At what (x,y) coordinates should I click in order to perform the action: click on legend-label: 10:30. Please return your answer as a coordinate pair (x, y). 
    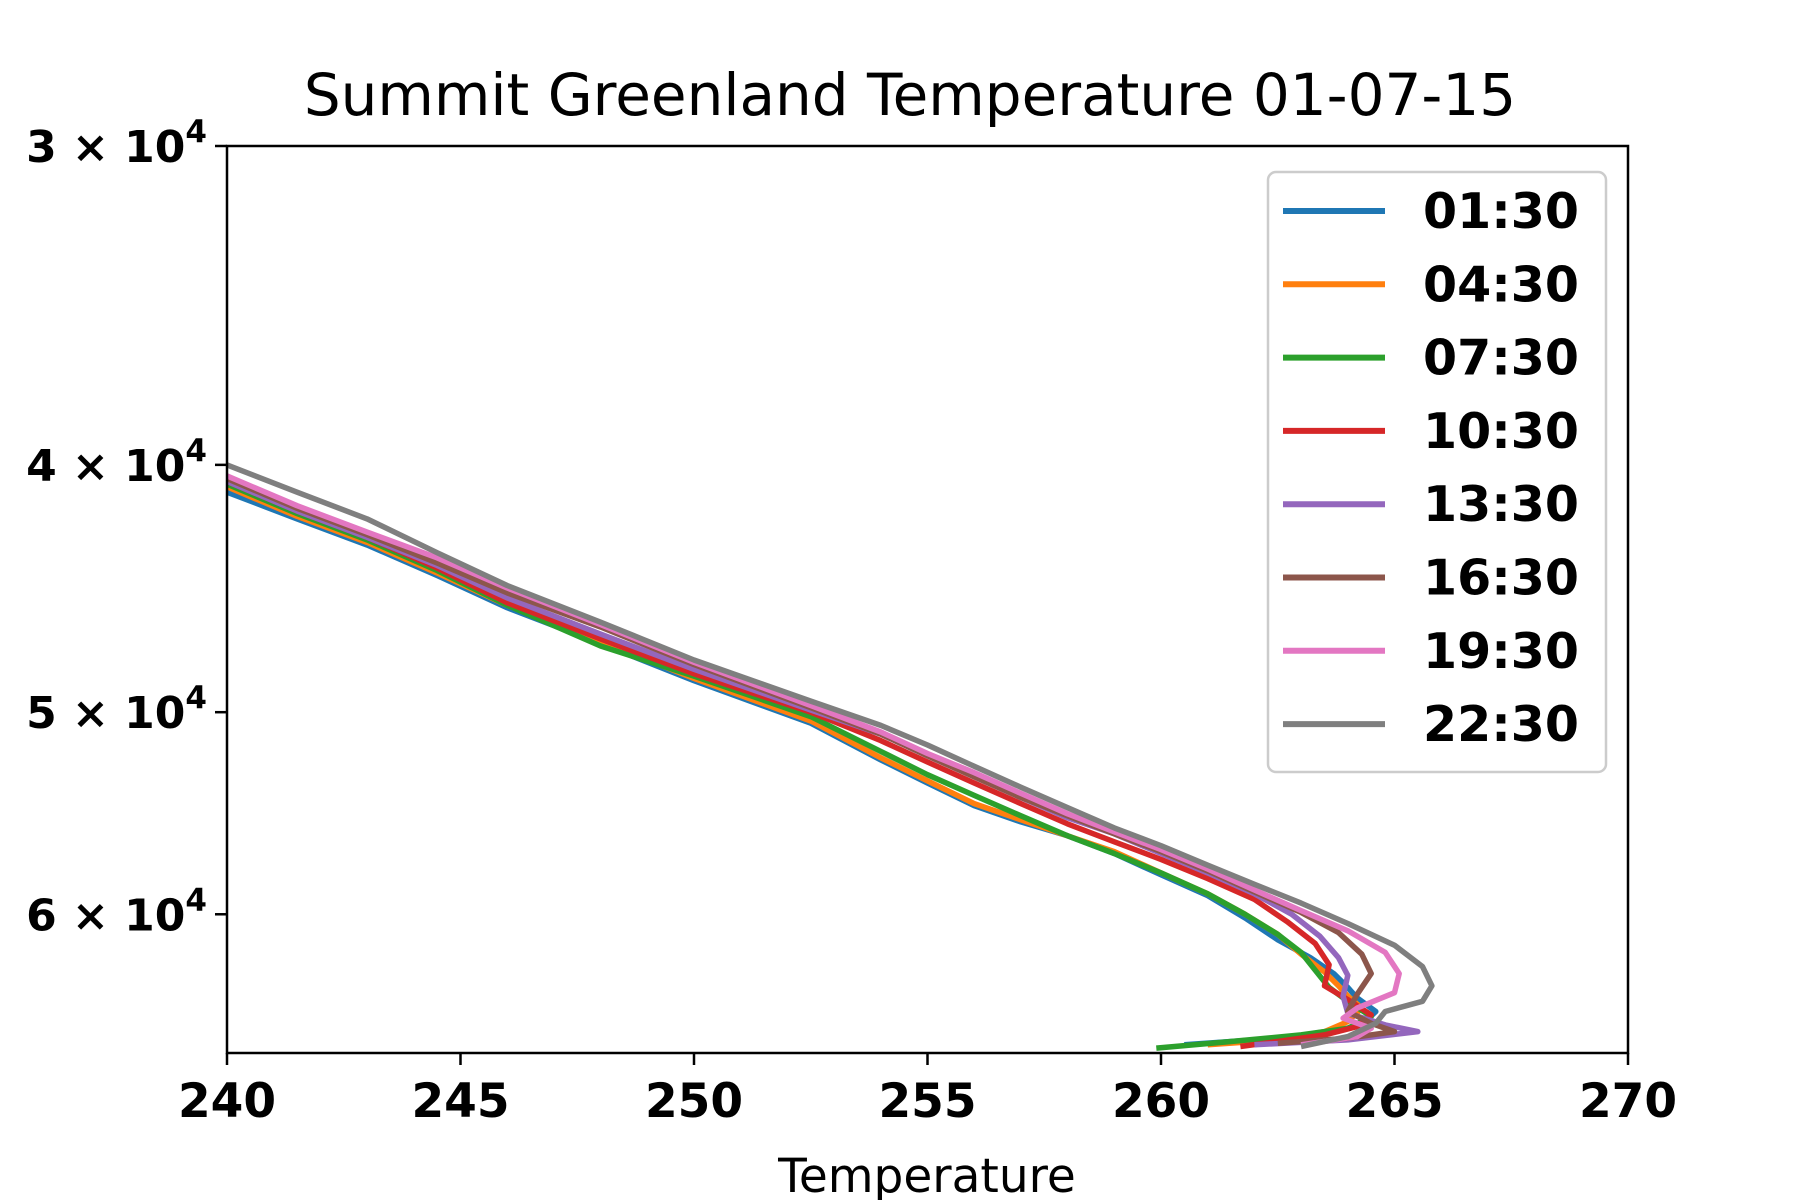
    Looking at the image, I should click on (1501, 431).